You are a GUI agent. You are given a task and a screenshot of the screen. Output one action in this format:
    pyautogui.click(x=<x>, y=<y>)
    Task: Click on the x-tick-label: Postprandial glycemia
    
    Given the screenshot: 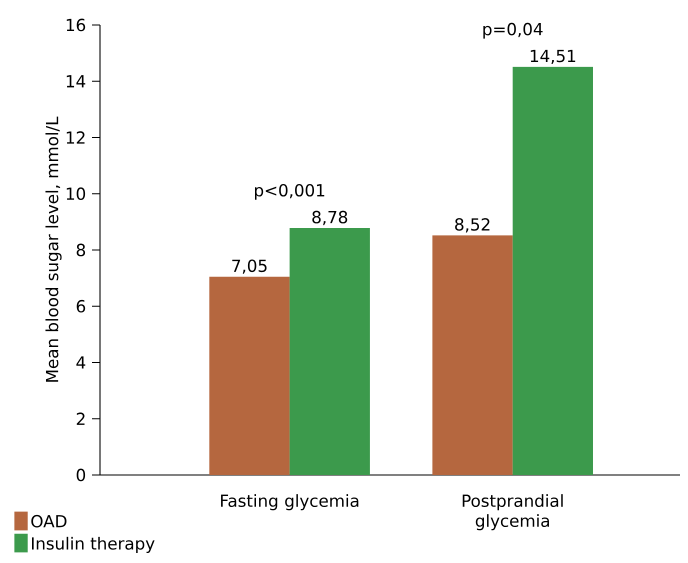 What is the action you would take?
    pyautogui.click(x=512, y=512)
    